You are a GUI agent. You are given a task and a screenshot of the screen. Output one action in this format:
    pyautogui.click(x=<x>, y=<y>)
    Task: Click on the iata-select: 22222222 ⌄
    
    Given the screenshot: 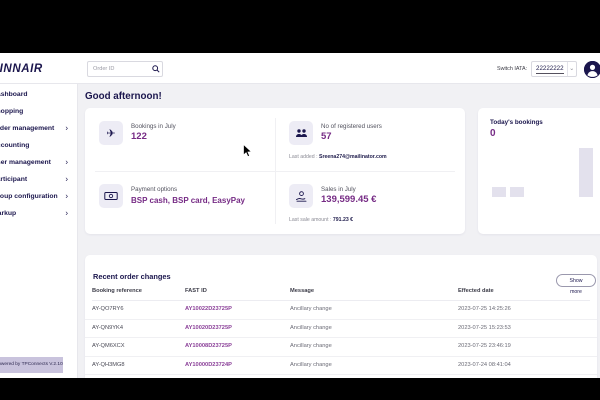 What is the action you would take?
    pyautogui.click(x=554, y=69)
    